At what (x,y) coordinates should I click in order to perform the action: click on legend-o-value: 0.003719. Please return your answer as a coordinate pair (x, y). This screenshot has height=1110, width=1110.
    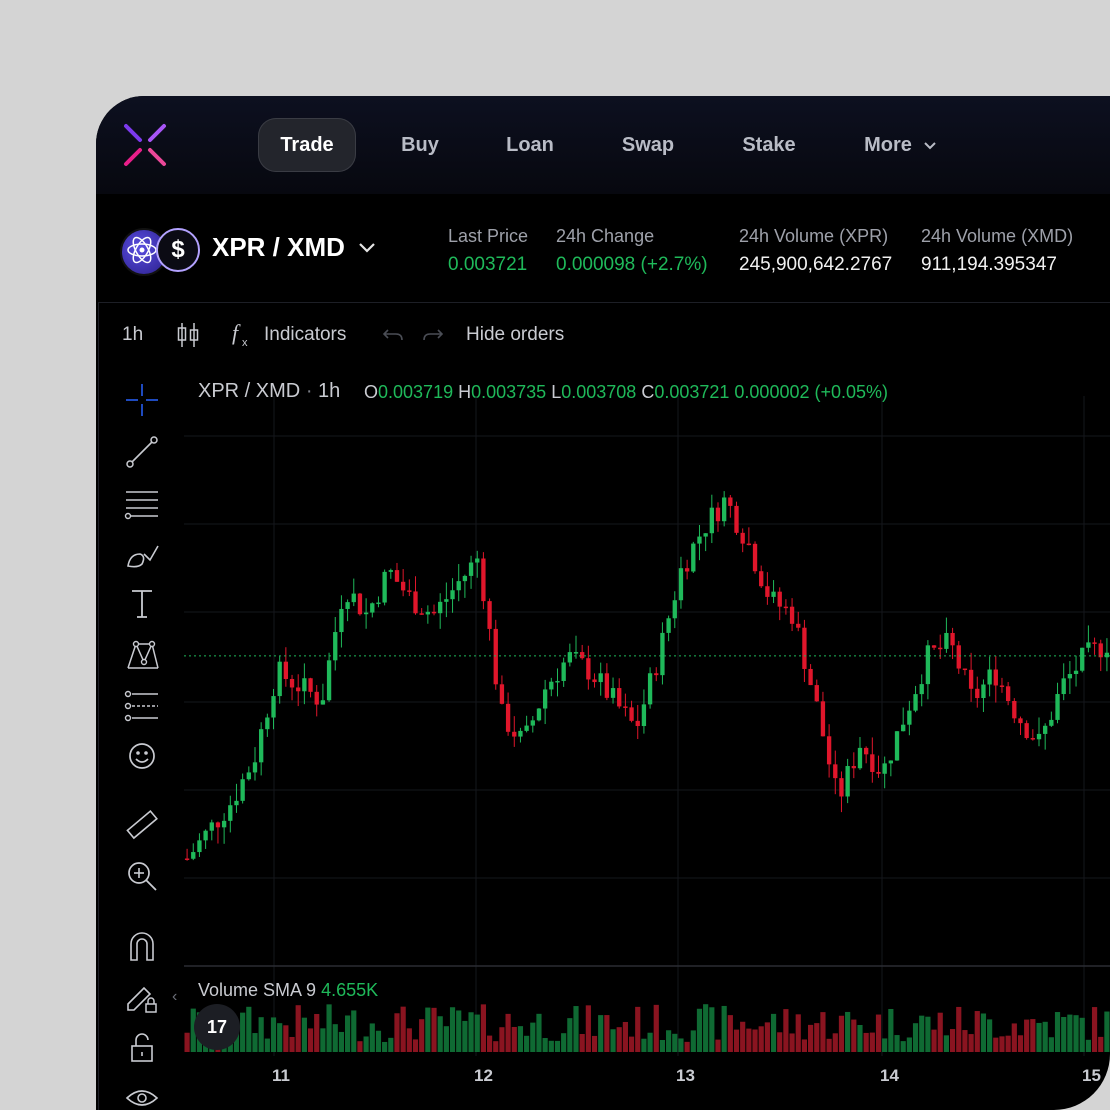
    Looking at the image, I should click on (416, 392).